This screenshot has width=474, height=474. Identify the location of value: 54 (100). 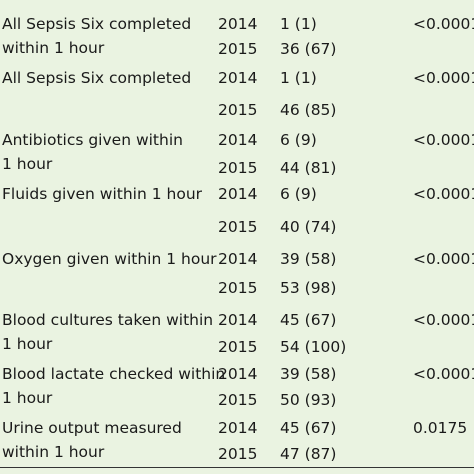
(313, 347).